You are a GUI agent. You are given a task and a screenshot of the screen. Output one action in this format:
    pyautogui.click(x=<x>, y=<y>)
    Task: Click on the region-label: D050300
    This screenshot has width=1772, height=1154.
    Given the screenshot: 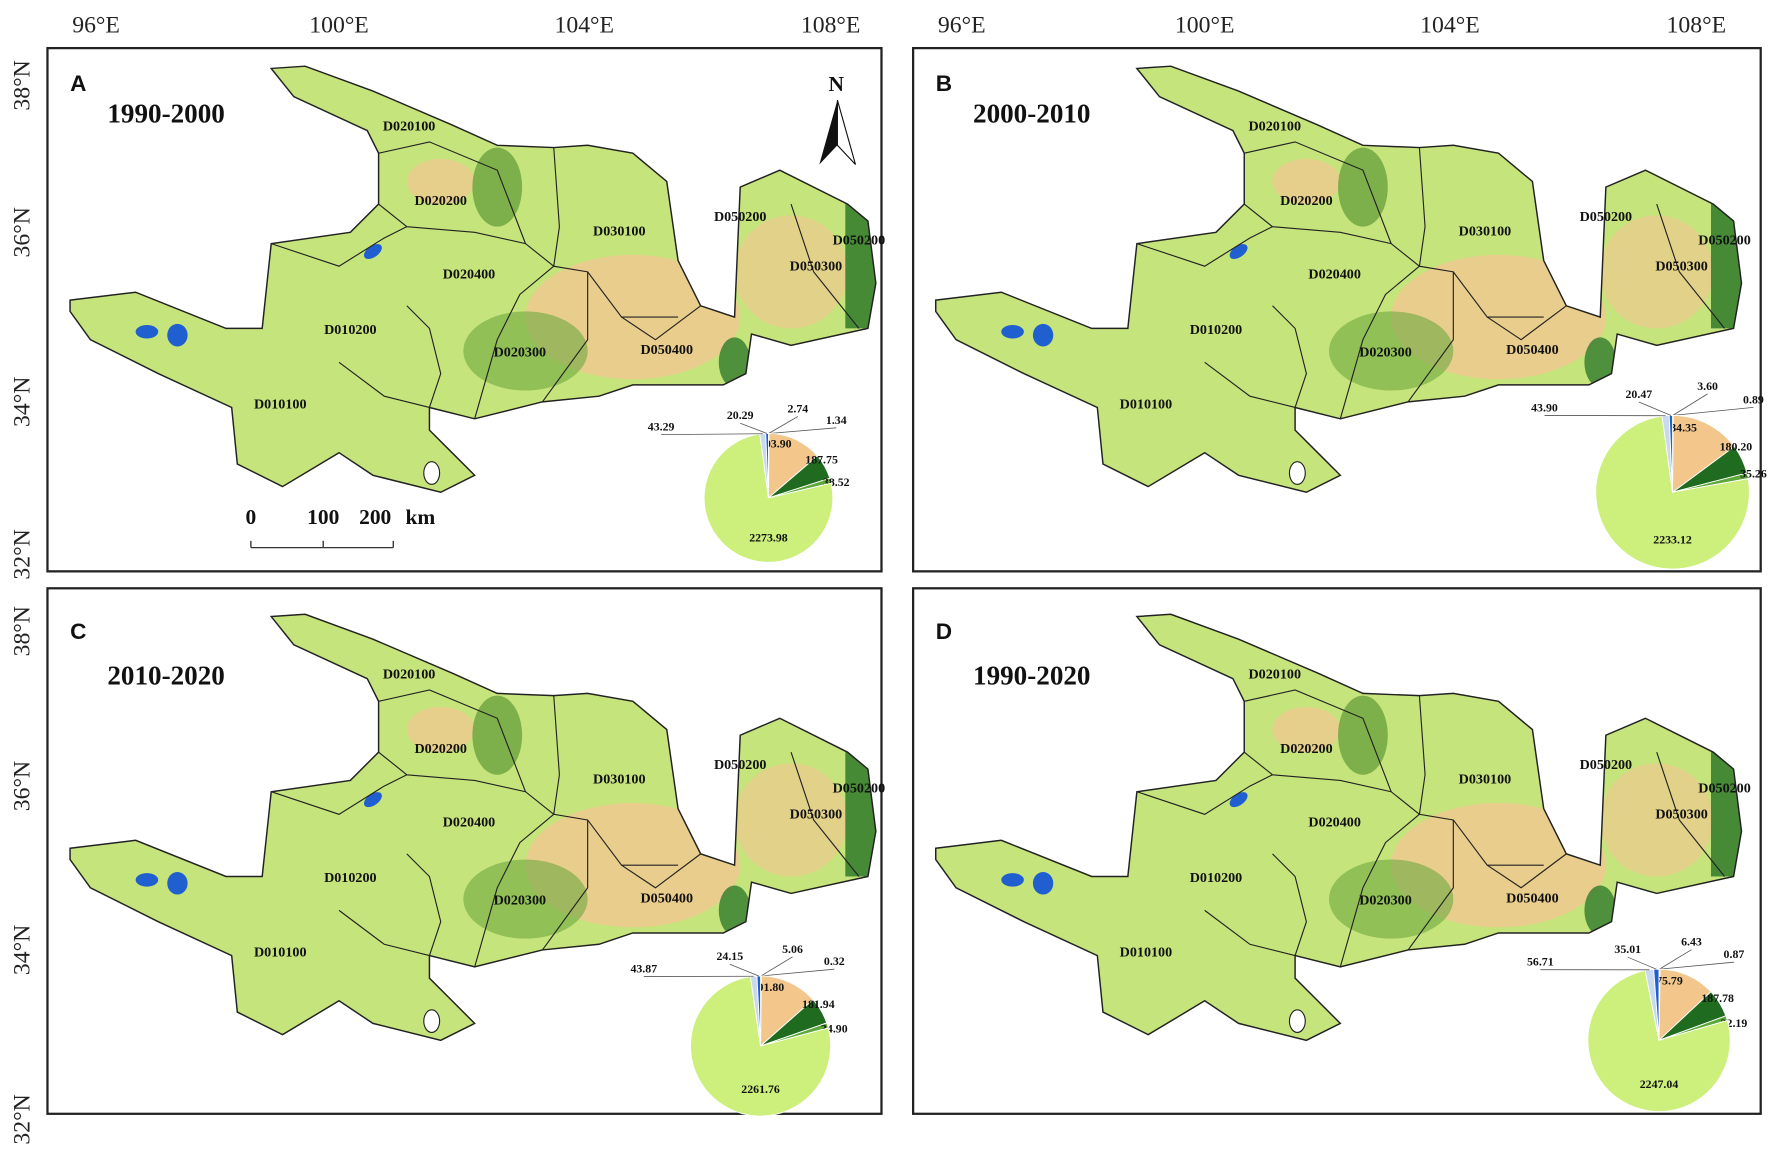 What is the action you would take?
    pyautogui.click(x=816, y=267)
    